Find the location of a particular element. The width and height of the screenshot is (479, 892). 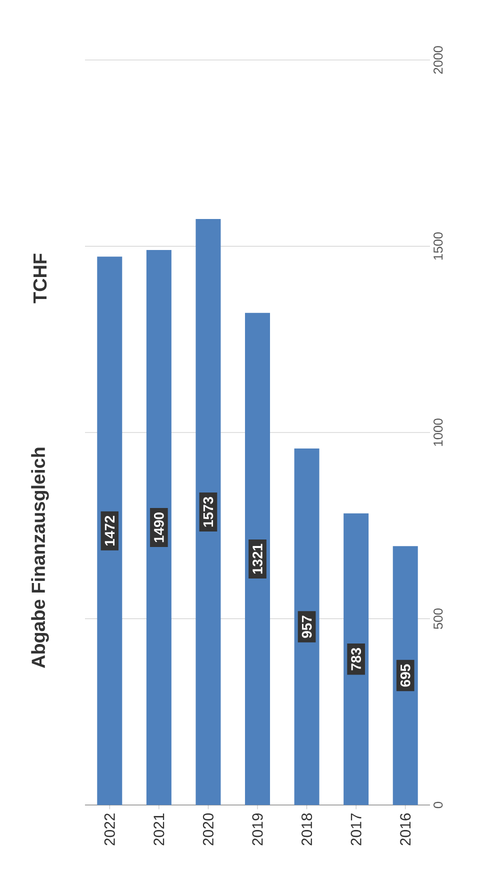

data-label: 1321 is located at coordinates (257, 559).